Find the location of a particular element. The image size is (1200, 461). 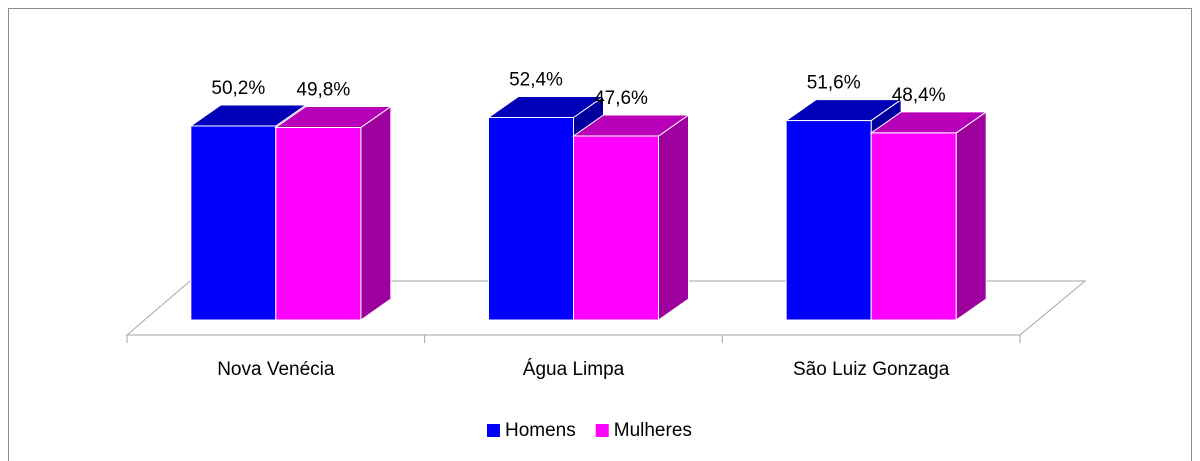

value-label: 50,2% is located at coordinates (238, 88).